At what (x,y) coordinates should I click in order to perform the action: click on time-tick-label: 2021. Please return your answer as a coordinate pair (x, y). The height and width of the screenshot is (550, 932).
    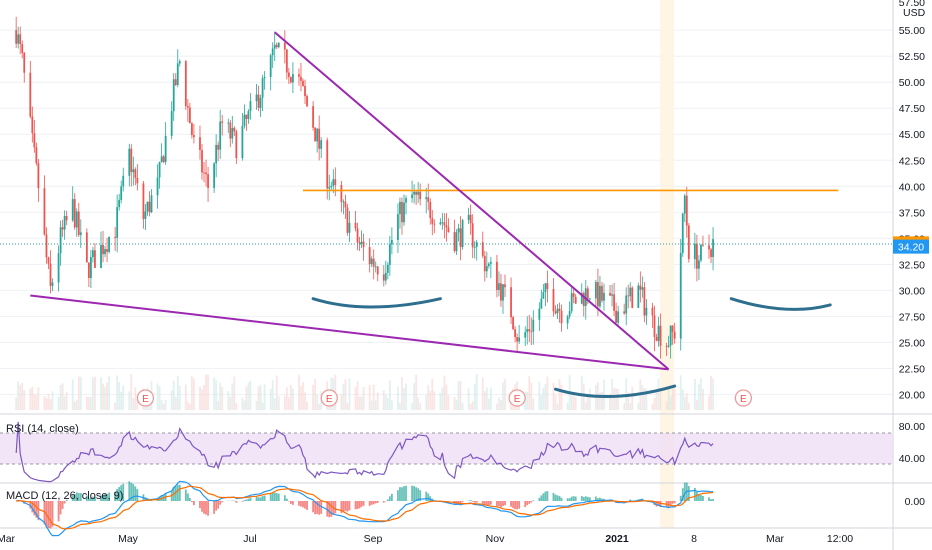
    Looking at the image, I should click on (617, 539).